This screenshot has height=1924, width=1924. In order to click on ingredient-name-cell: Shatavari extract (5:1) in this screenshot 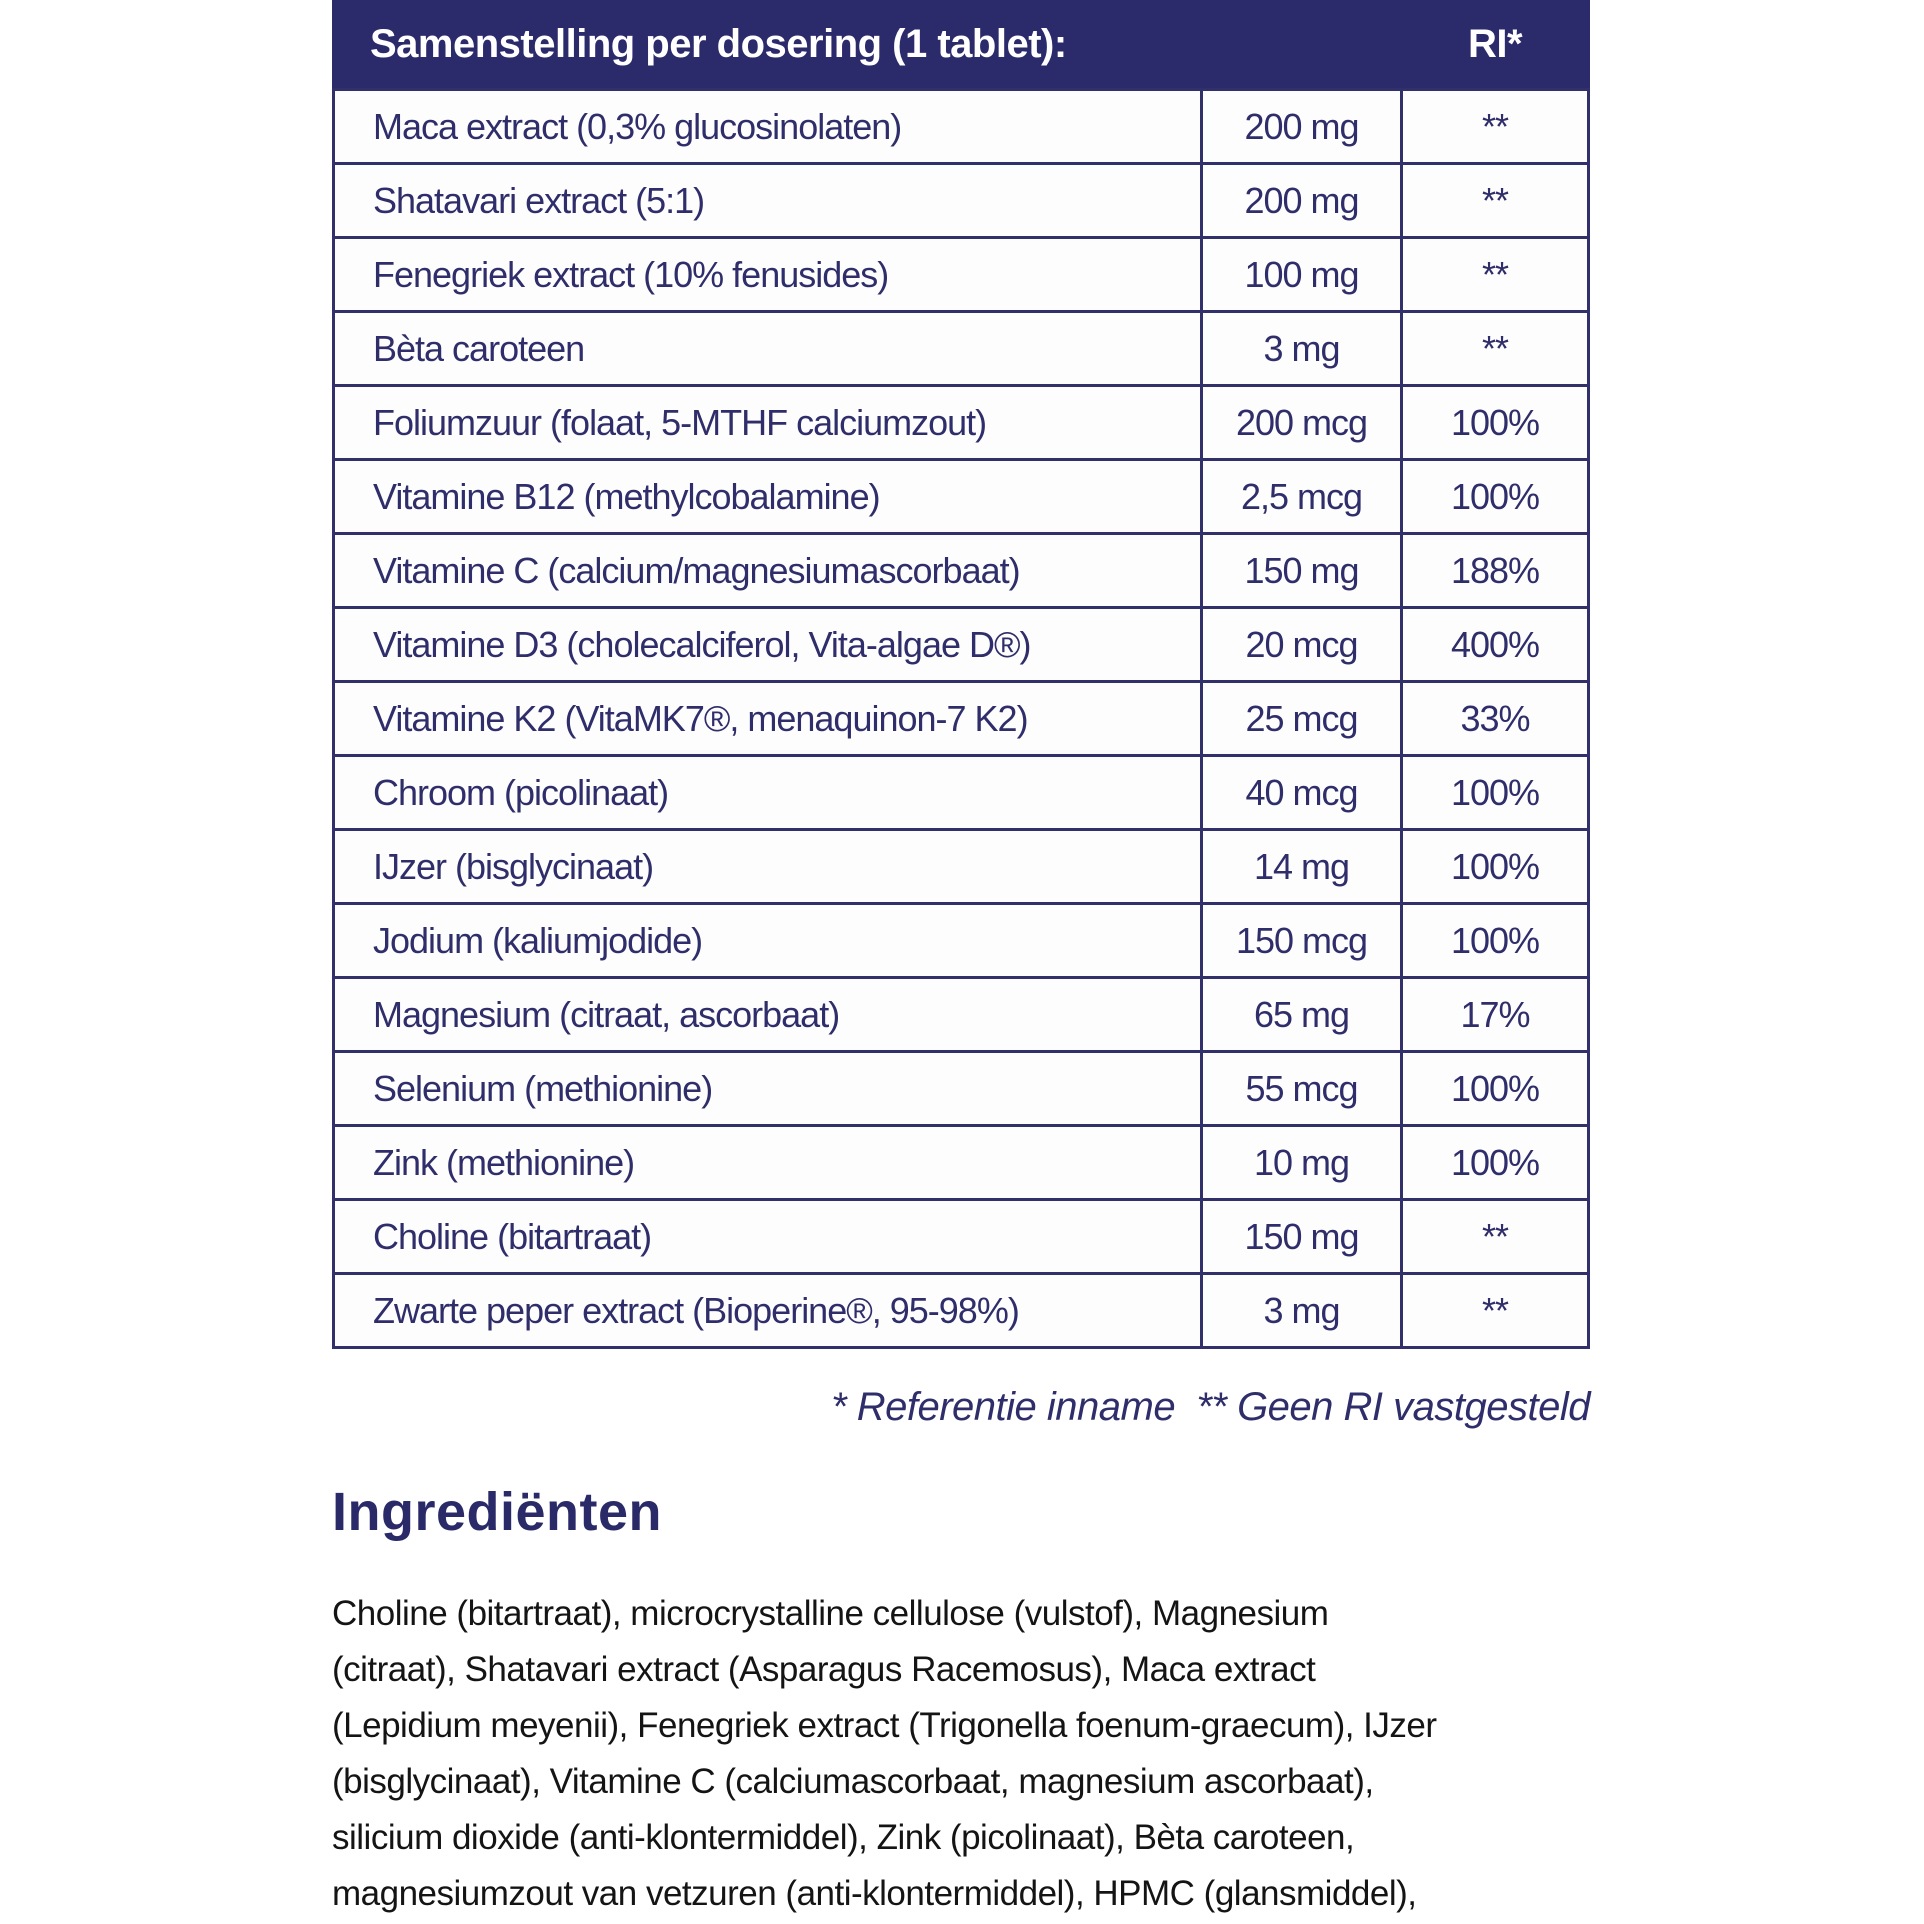, I will do `click(539, 200)`.